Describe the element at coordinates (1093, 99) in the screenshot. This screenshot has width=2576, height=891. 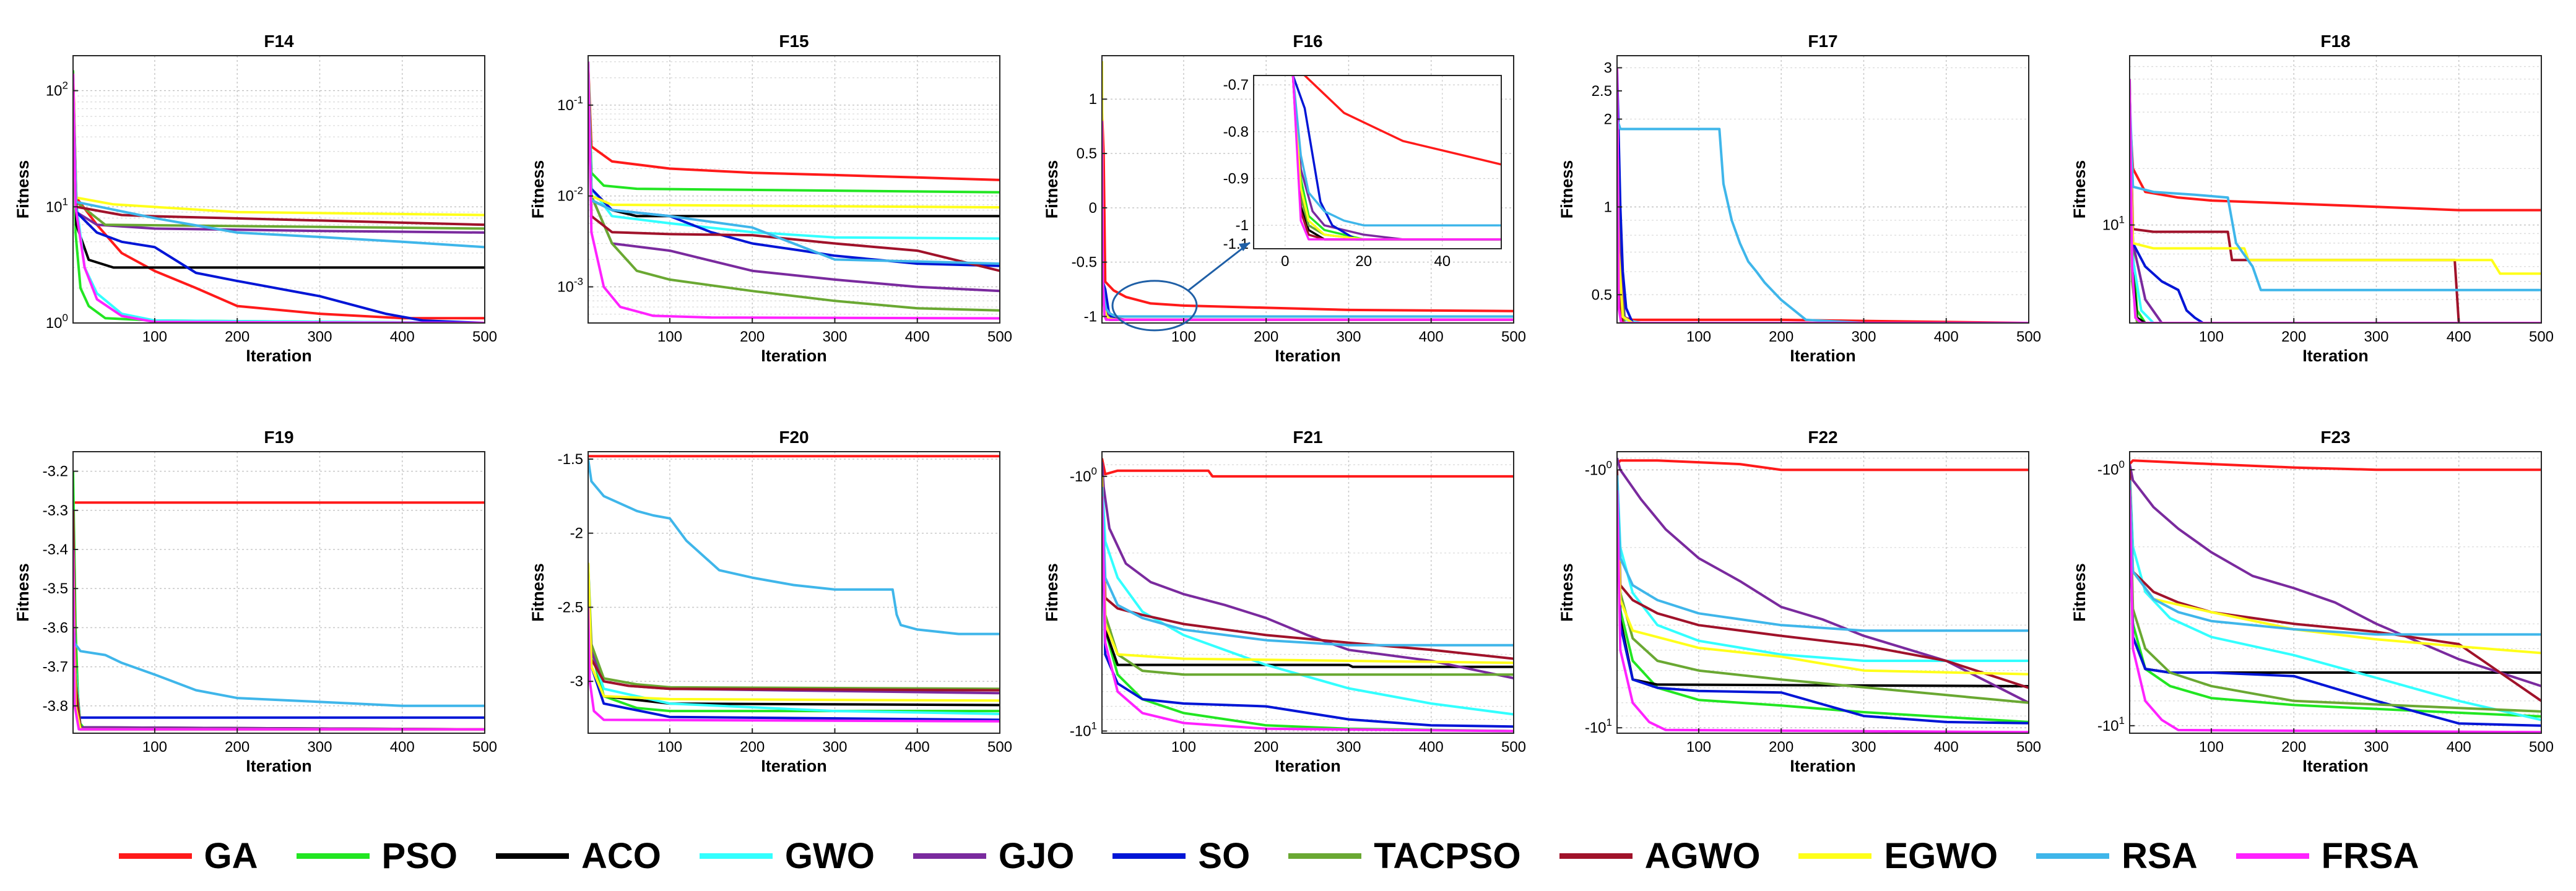
I see `y-tick-label: 1` at that location.